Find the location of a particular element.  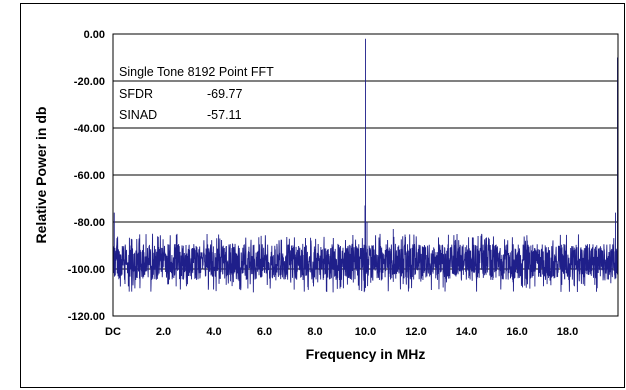

x-tick-label: 6.0 is located at coordinates (264, 332).